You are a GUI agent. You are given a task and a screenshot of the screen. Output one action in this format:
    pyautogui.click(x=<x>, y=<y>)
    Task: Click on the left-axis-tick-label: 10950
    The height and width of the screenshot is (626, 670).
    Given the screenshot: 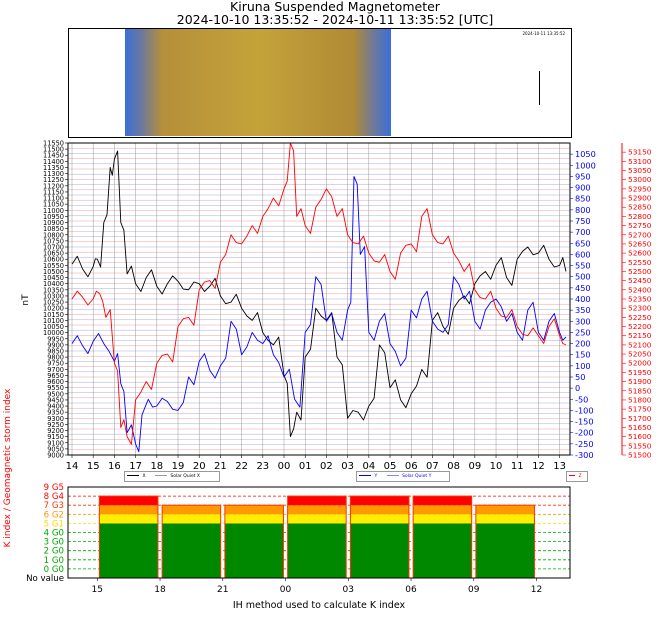 What is the action you would take?
    pyautogui.click(x=53, y=217)
    